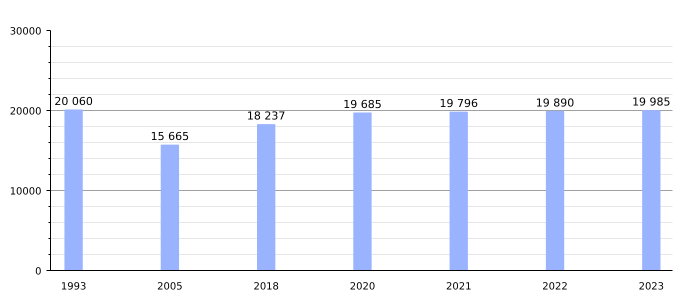 The image size is (700, 300). Describe the element at coordinates (26, 112) in the screenshot. I see `y-tick-label: 20000` at that location.